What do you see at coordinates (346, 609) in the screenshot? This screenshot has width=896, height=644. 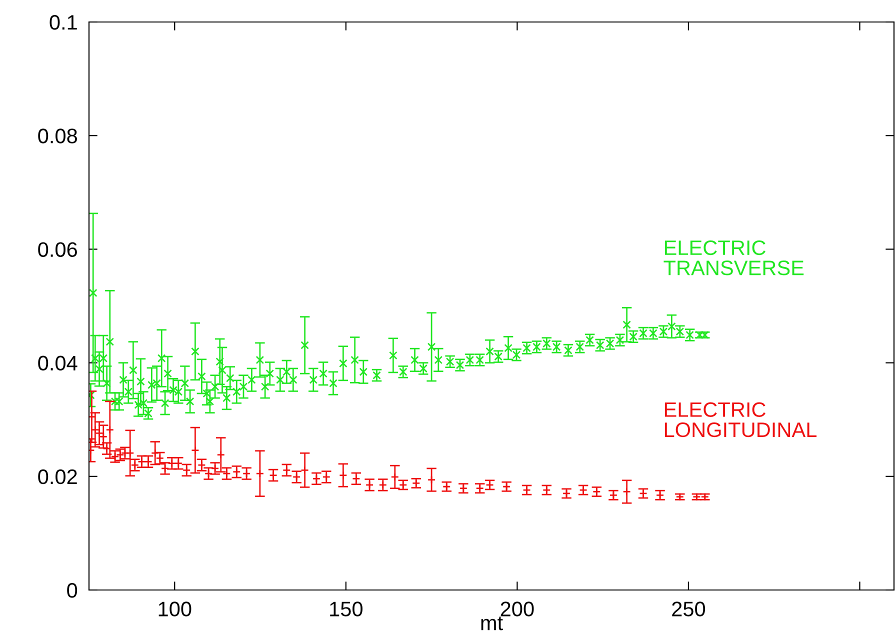 I see `x-tick-label: 150` at bounding box center [346, 609].